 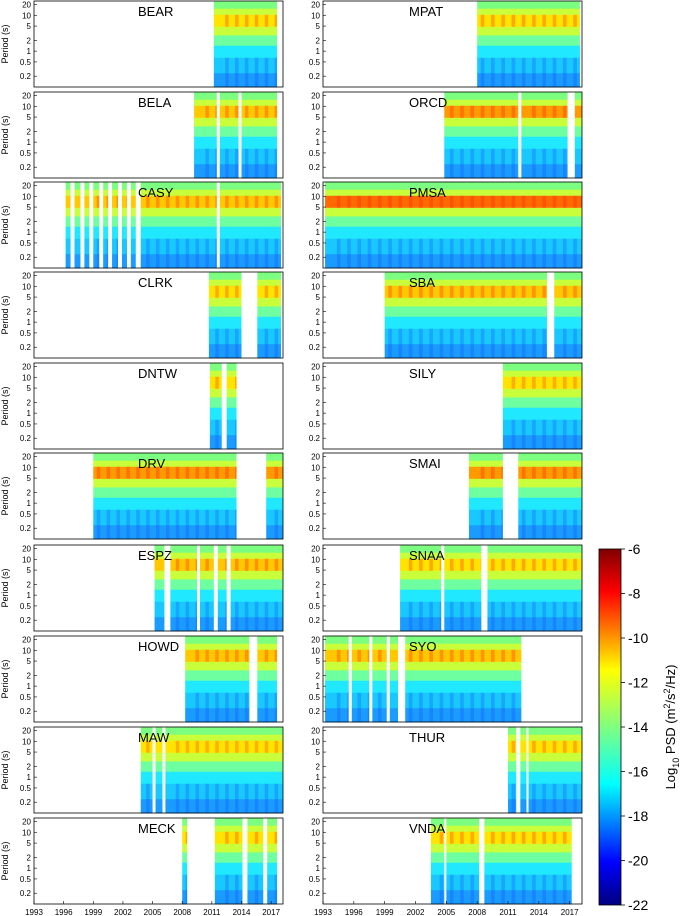 I want to click on station-label: SYO, so click(x=422, y=646).